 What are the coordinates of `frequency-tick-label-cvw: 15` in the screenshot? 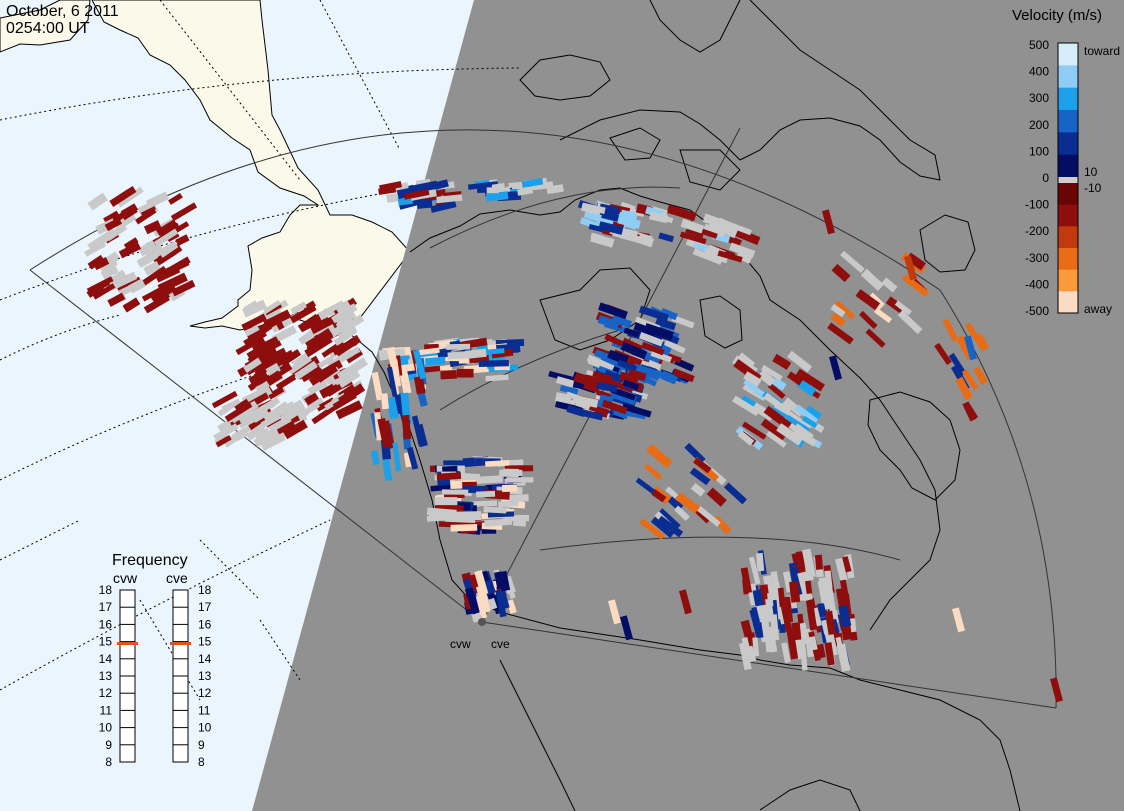 It's located at (106, 642).